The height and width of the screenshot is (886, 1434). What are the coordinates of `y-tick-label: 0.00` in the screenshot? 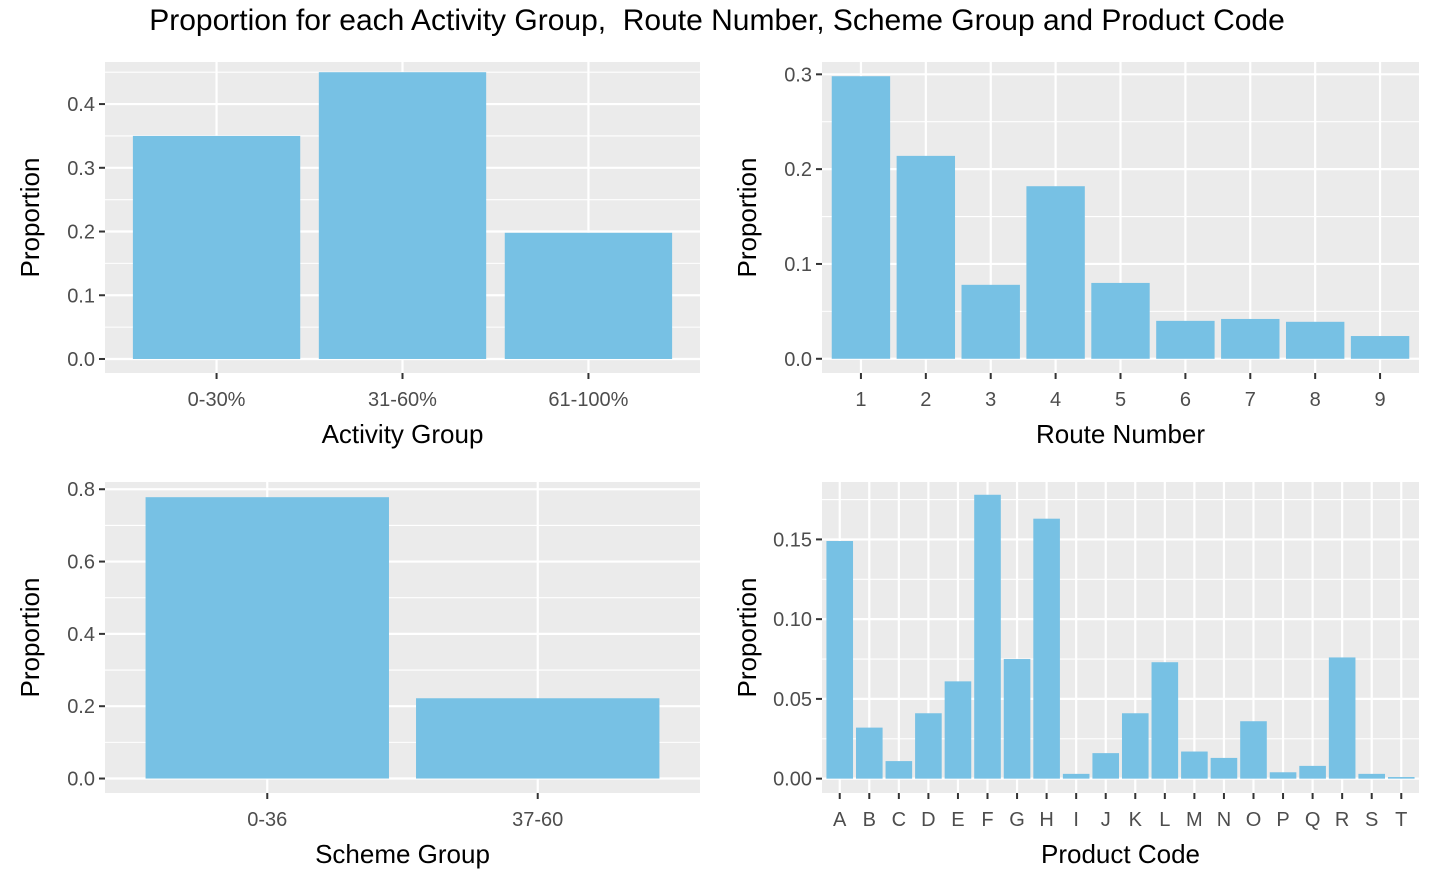 It's located at (792, 780).